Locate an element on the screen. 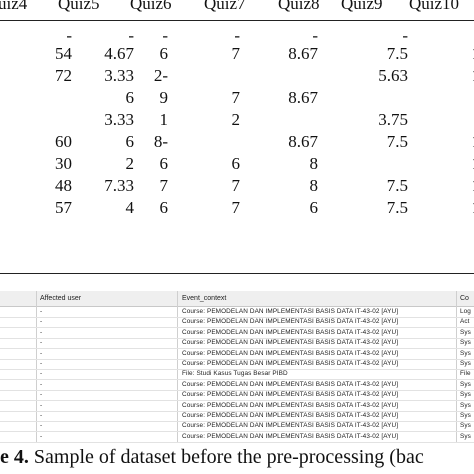 The width and height of the screenshot is (474, 474). table-row: ------ is located at coordinates (237, 37).